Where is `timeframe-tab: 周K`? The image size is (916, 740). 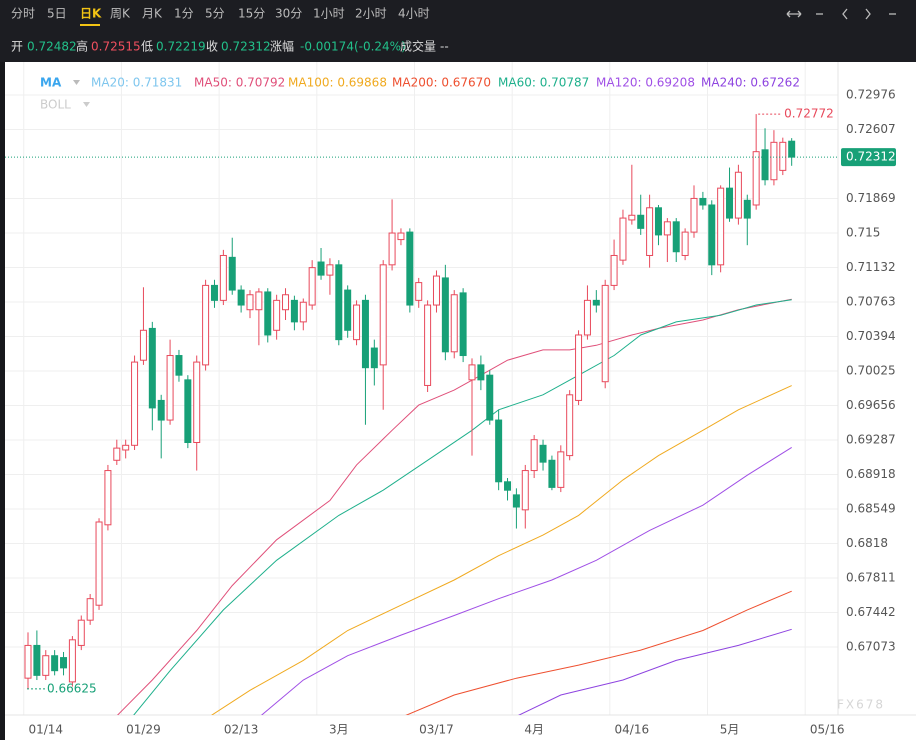 timeframe-tab: 周K is located at coordinates (120, 14).